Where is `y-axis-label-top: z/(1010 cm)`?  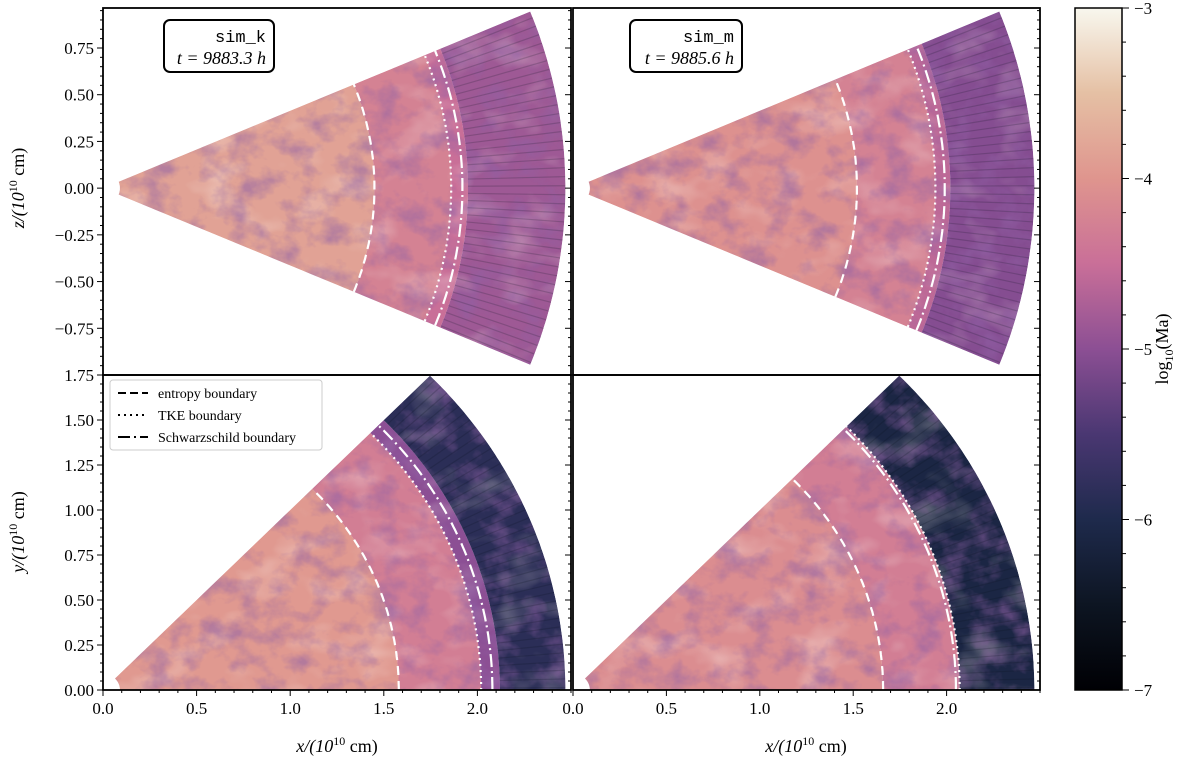
y-axis-label-top: z/(1010 cm) is located at coordinates (17, 188).